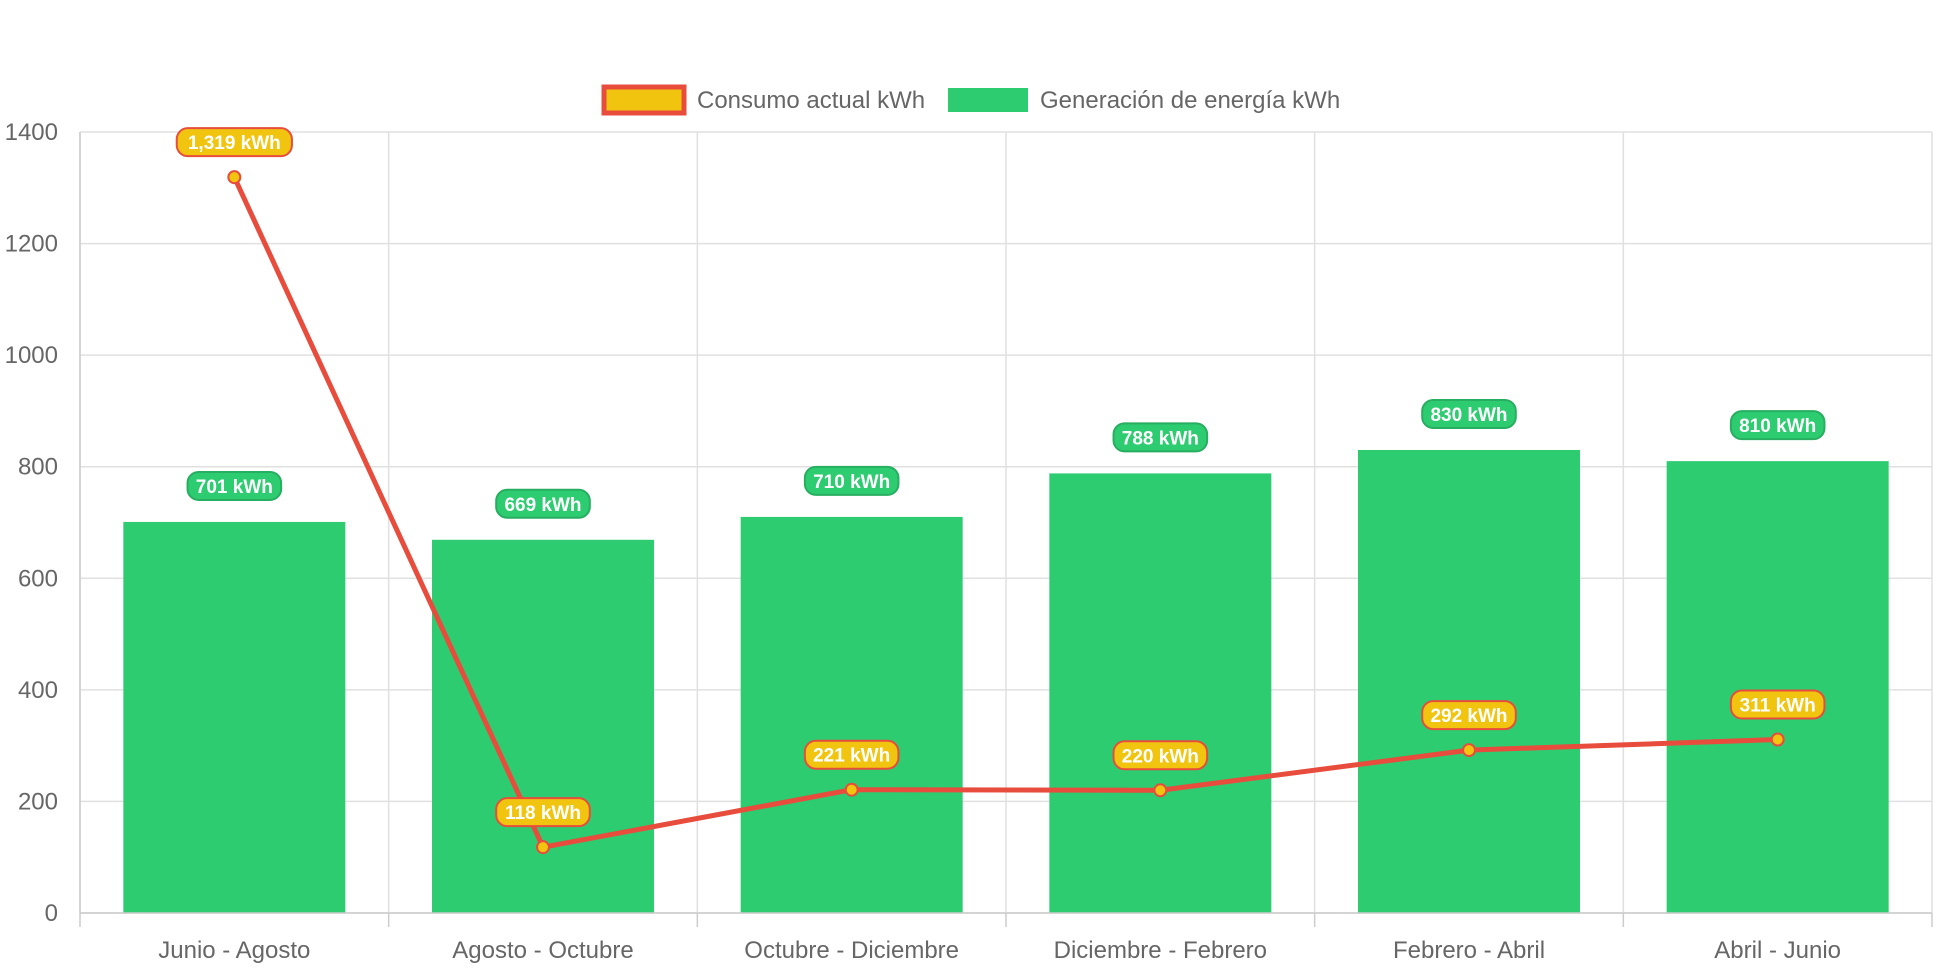 This screenshot has width=1942, height=970. What do you see at coordinates (851, 950) in the screenshot?
I see `x-tick-label: Octubre - Diciembre` at bounding box center [851, 950].